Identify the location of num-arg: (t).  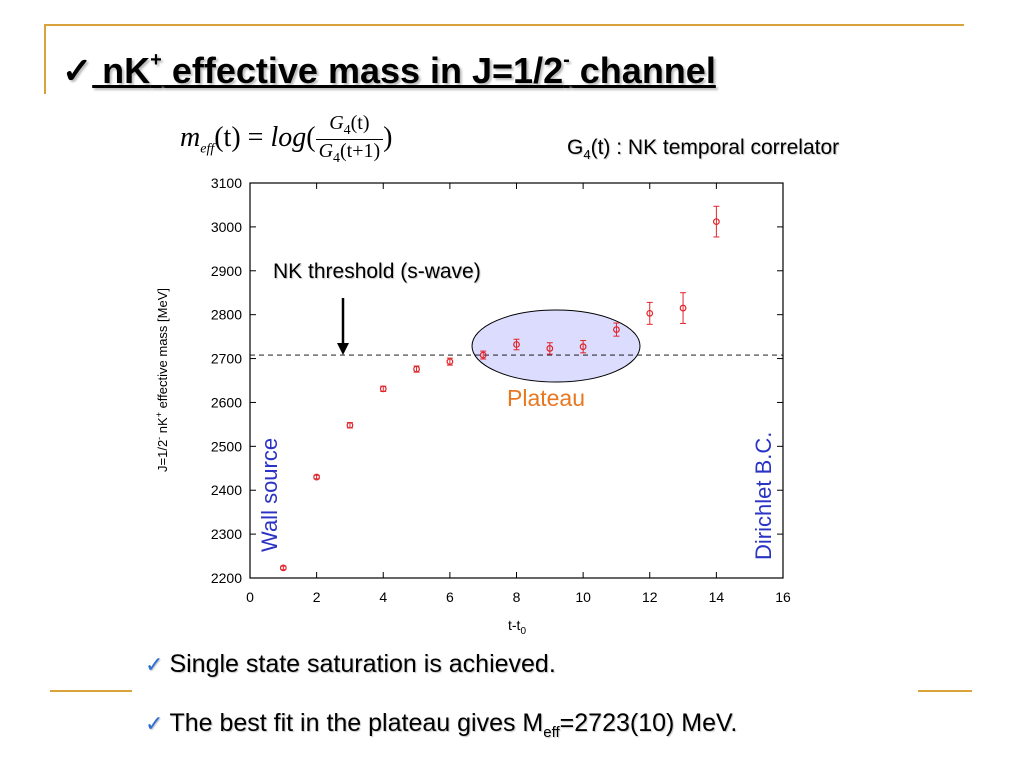
(360, 123).